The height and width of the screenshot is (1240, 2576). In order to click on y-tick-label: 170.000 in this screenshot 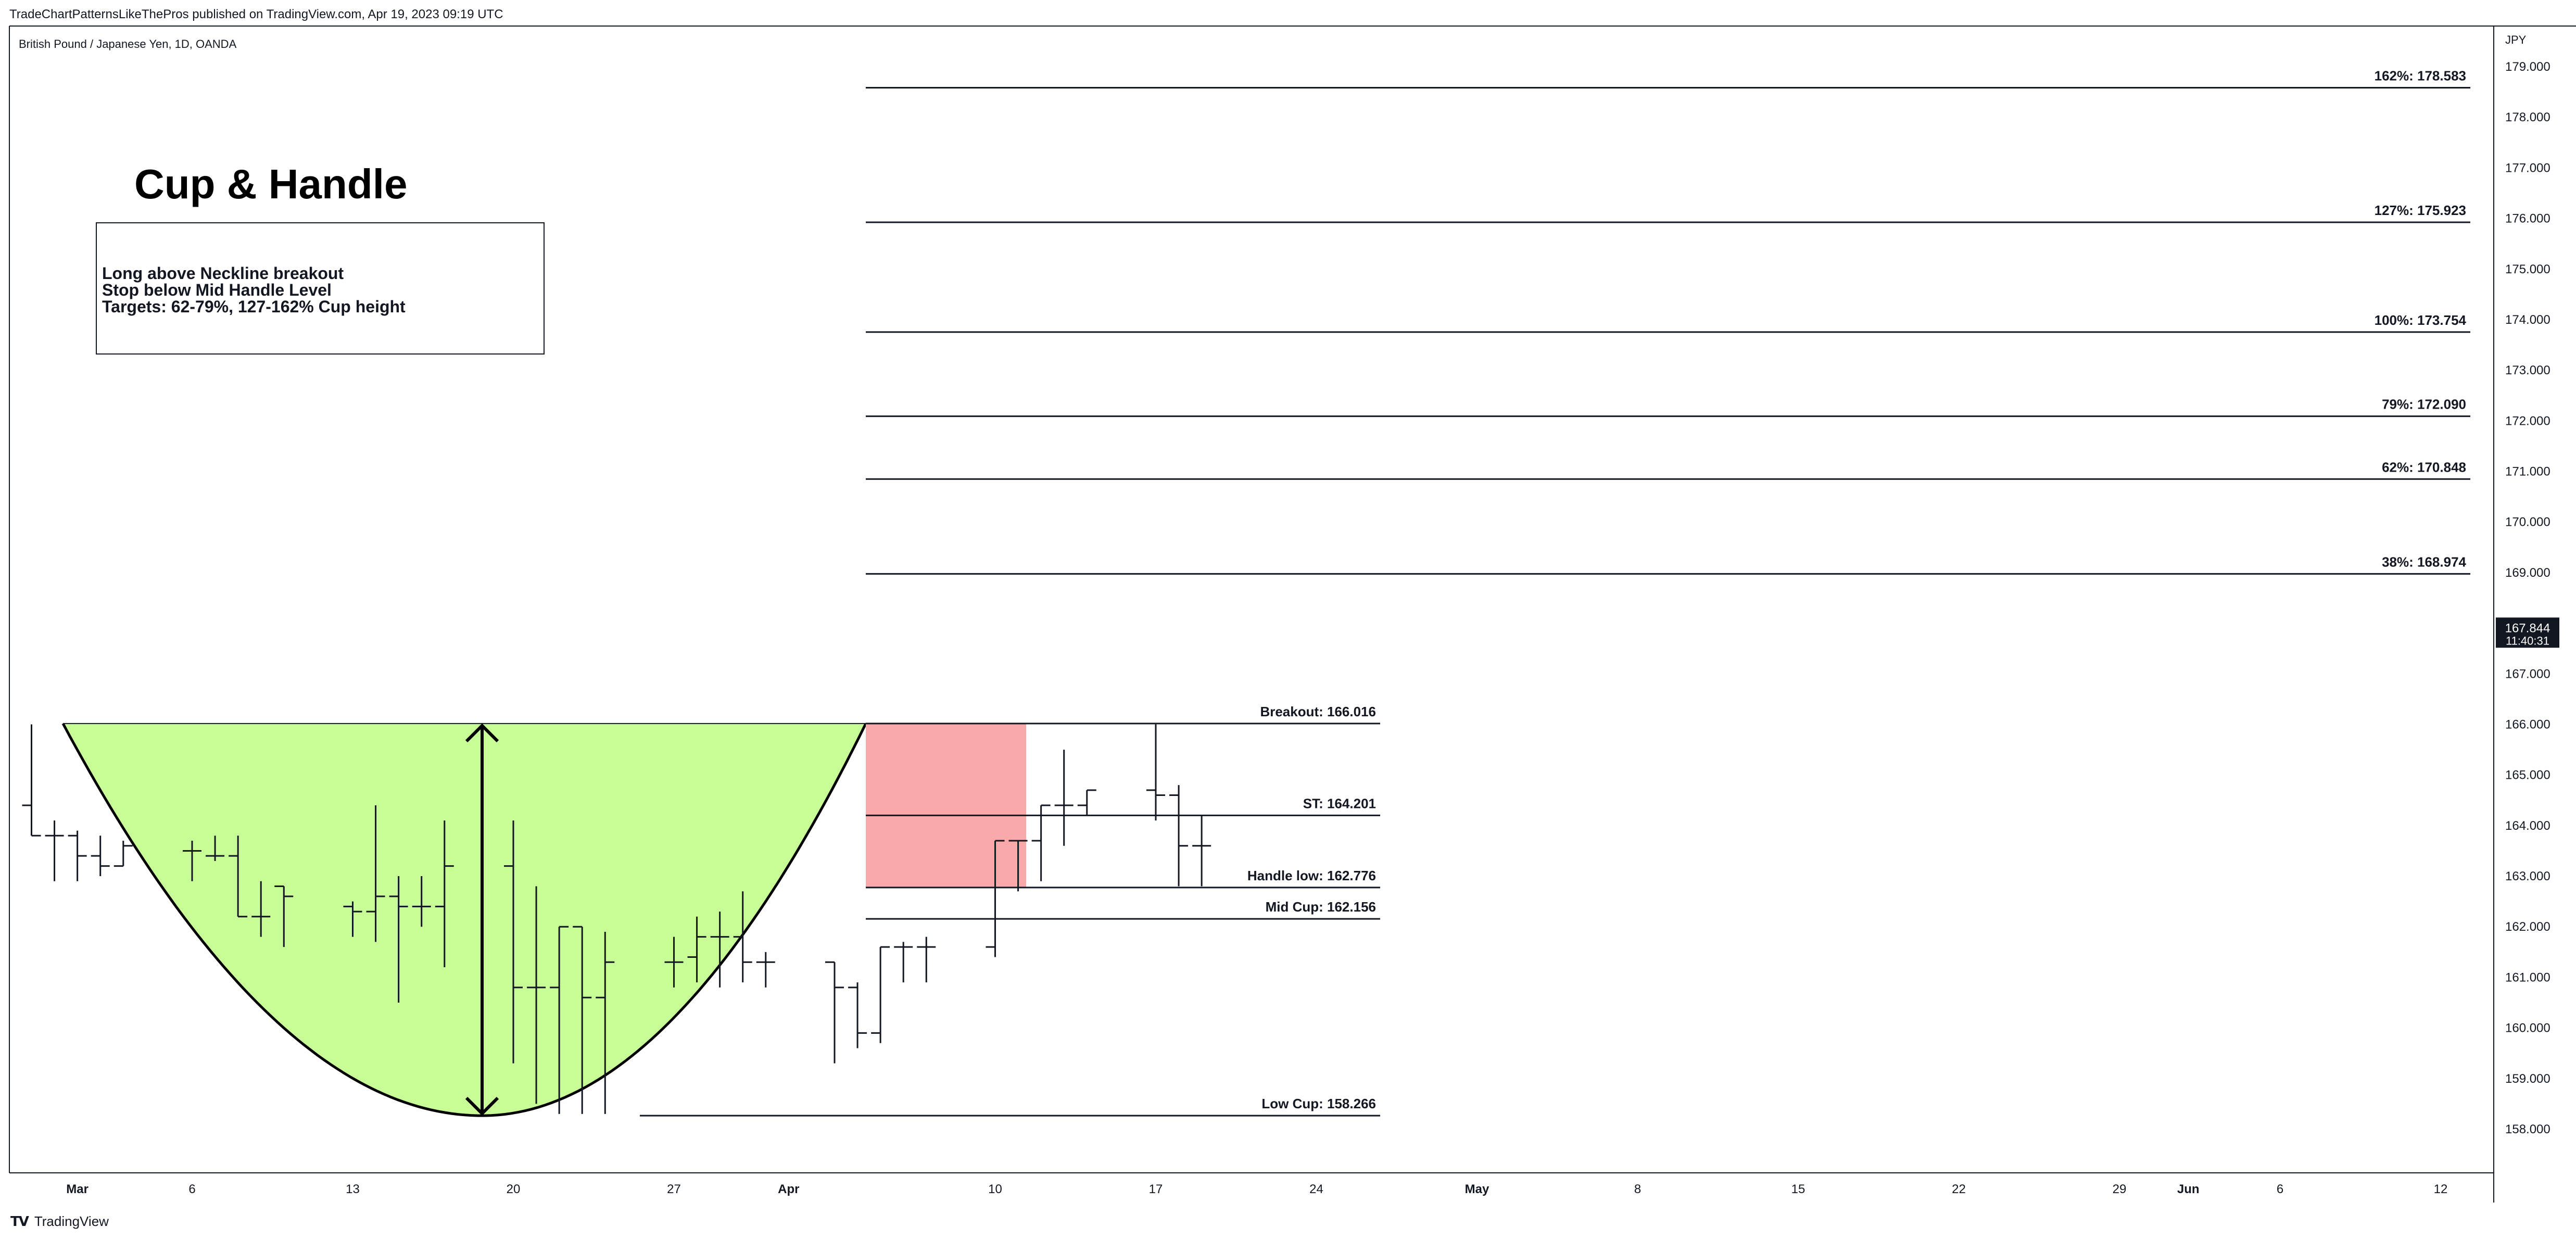, I will do `click(2527, 522)`.